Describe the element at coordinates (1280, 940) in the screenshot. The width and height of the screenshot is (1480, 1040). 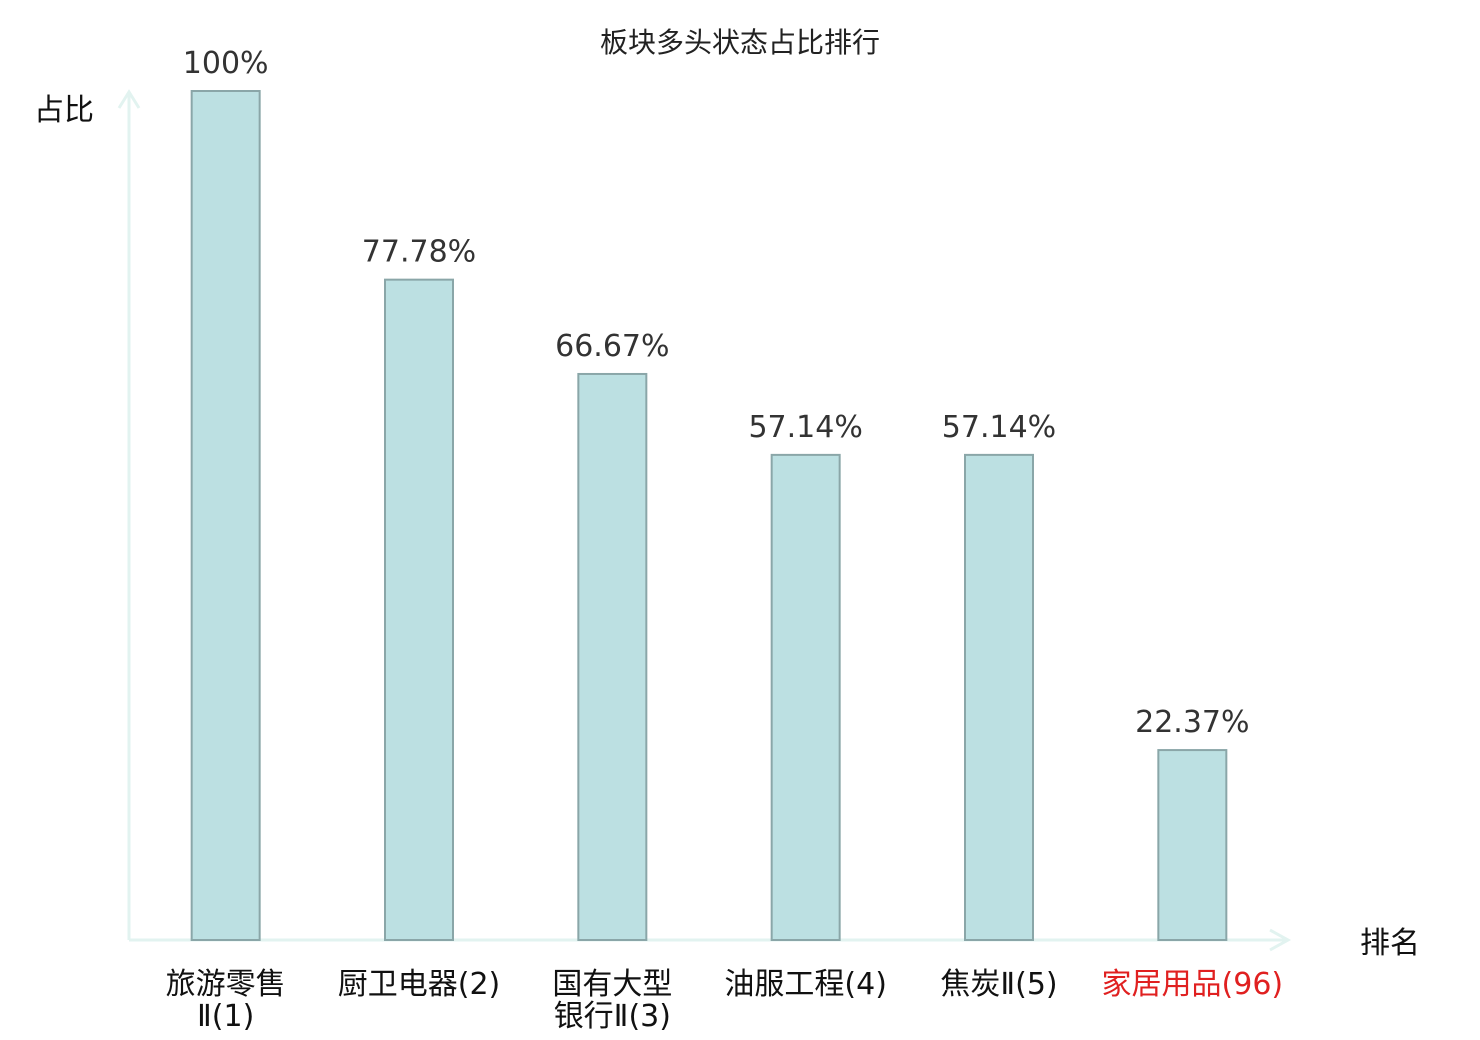
I see `x-axis-arrow-icon` at that location.